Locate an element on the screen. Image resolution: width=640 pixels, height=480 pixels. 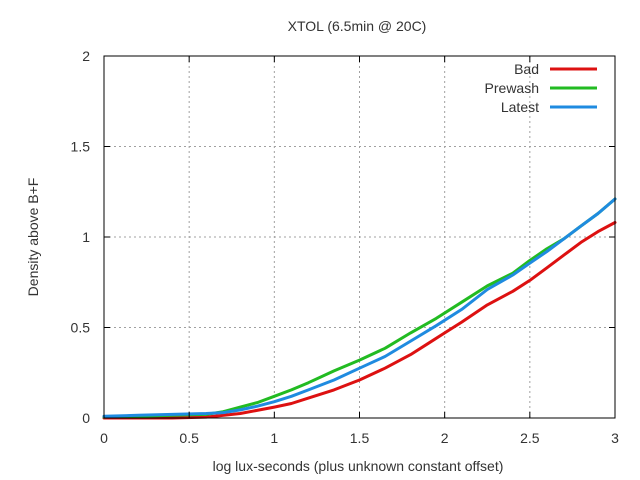
y-axis-title: Density above B+F is located at coordinates (33, 237).